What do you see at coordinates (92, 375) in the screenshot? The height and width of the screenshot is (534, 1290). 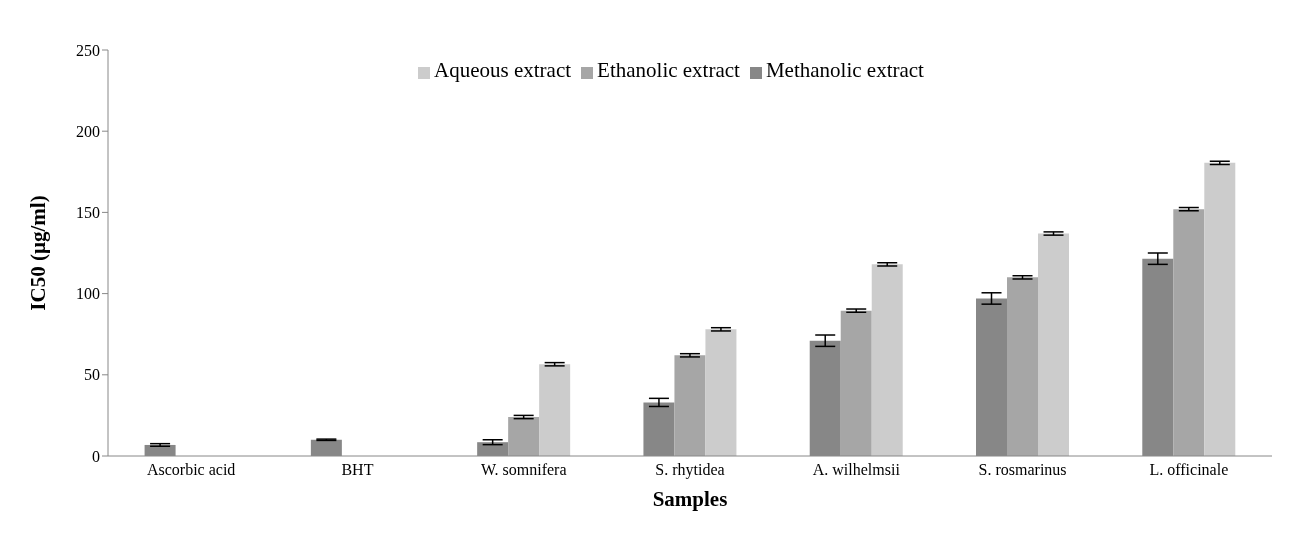 I see `y-tick-label: 50` at bounding box center [92, 375].